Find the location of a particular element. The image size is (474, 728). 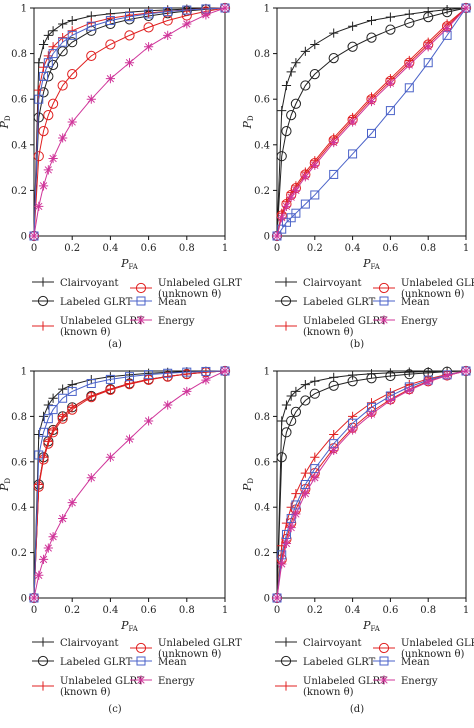

y-axis-label: PD is located at coordinates (6, 485).